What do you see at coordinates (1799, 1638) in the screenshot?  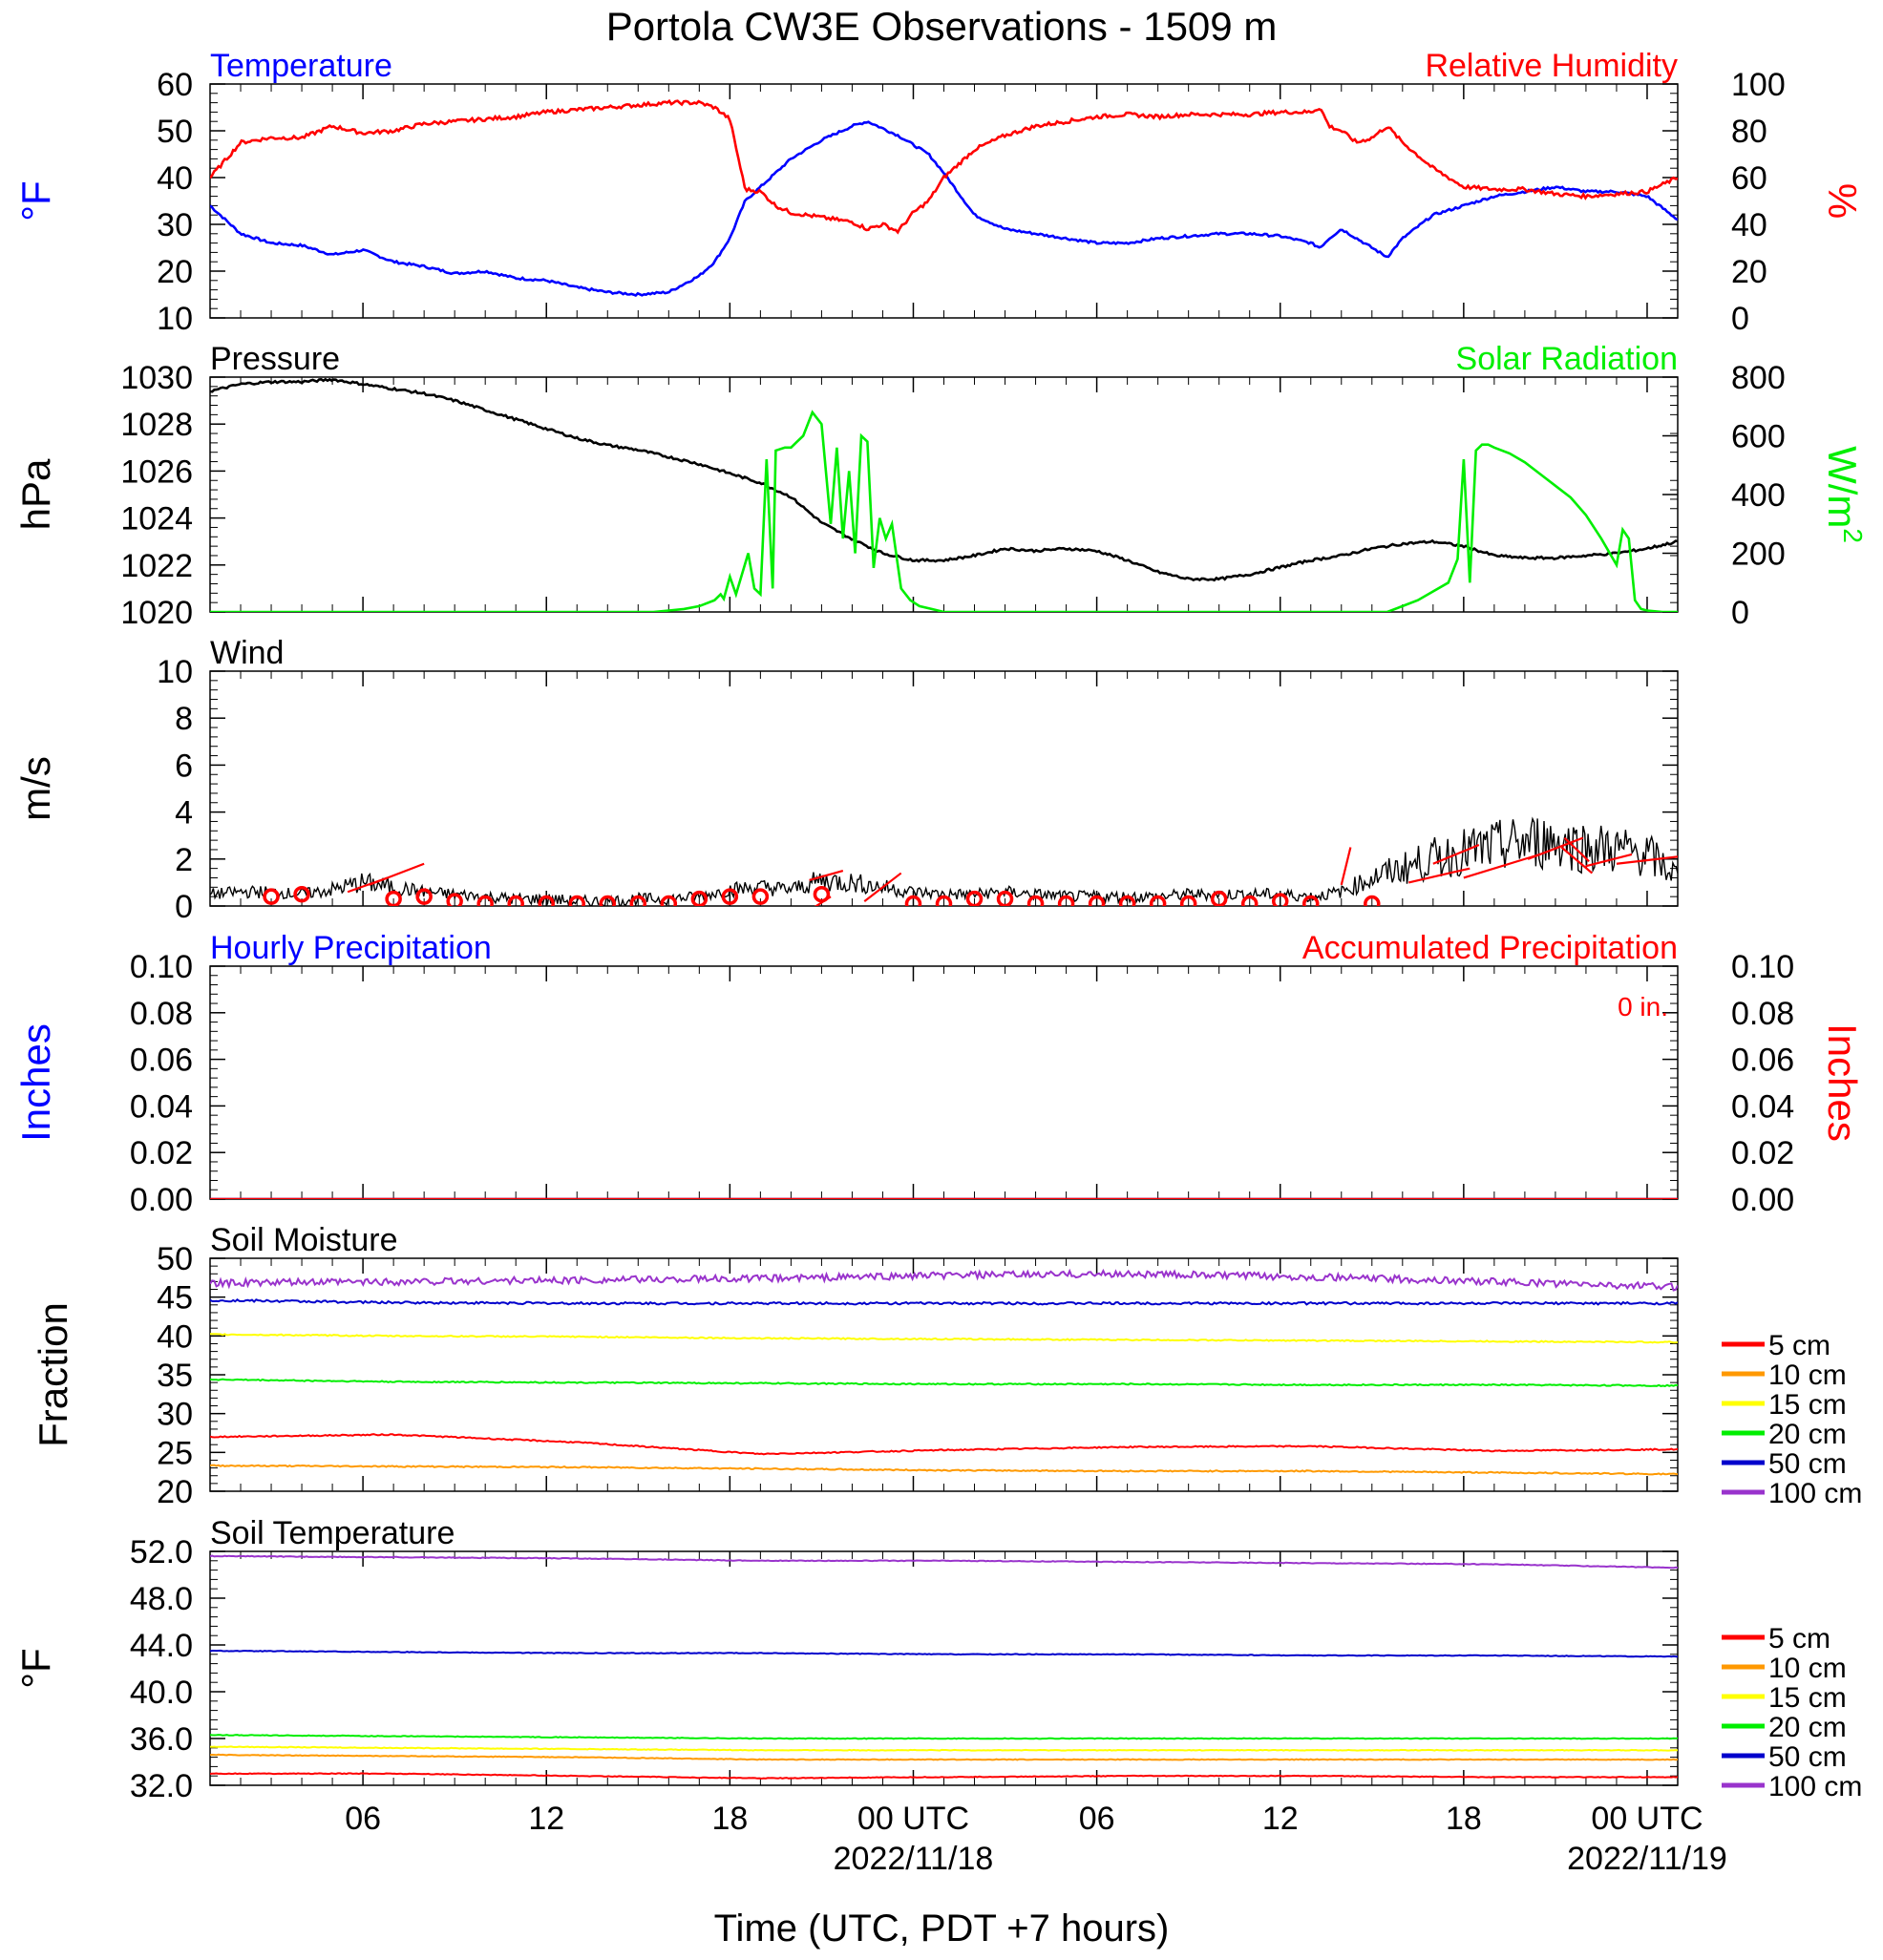 I see `legend-label: 5 cm` at bounding box center [1799, 1638].